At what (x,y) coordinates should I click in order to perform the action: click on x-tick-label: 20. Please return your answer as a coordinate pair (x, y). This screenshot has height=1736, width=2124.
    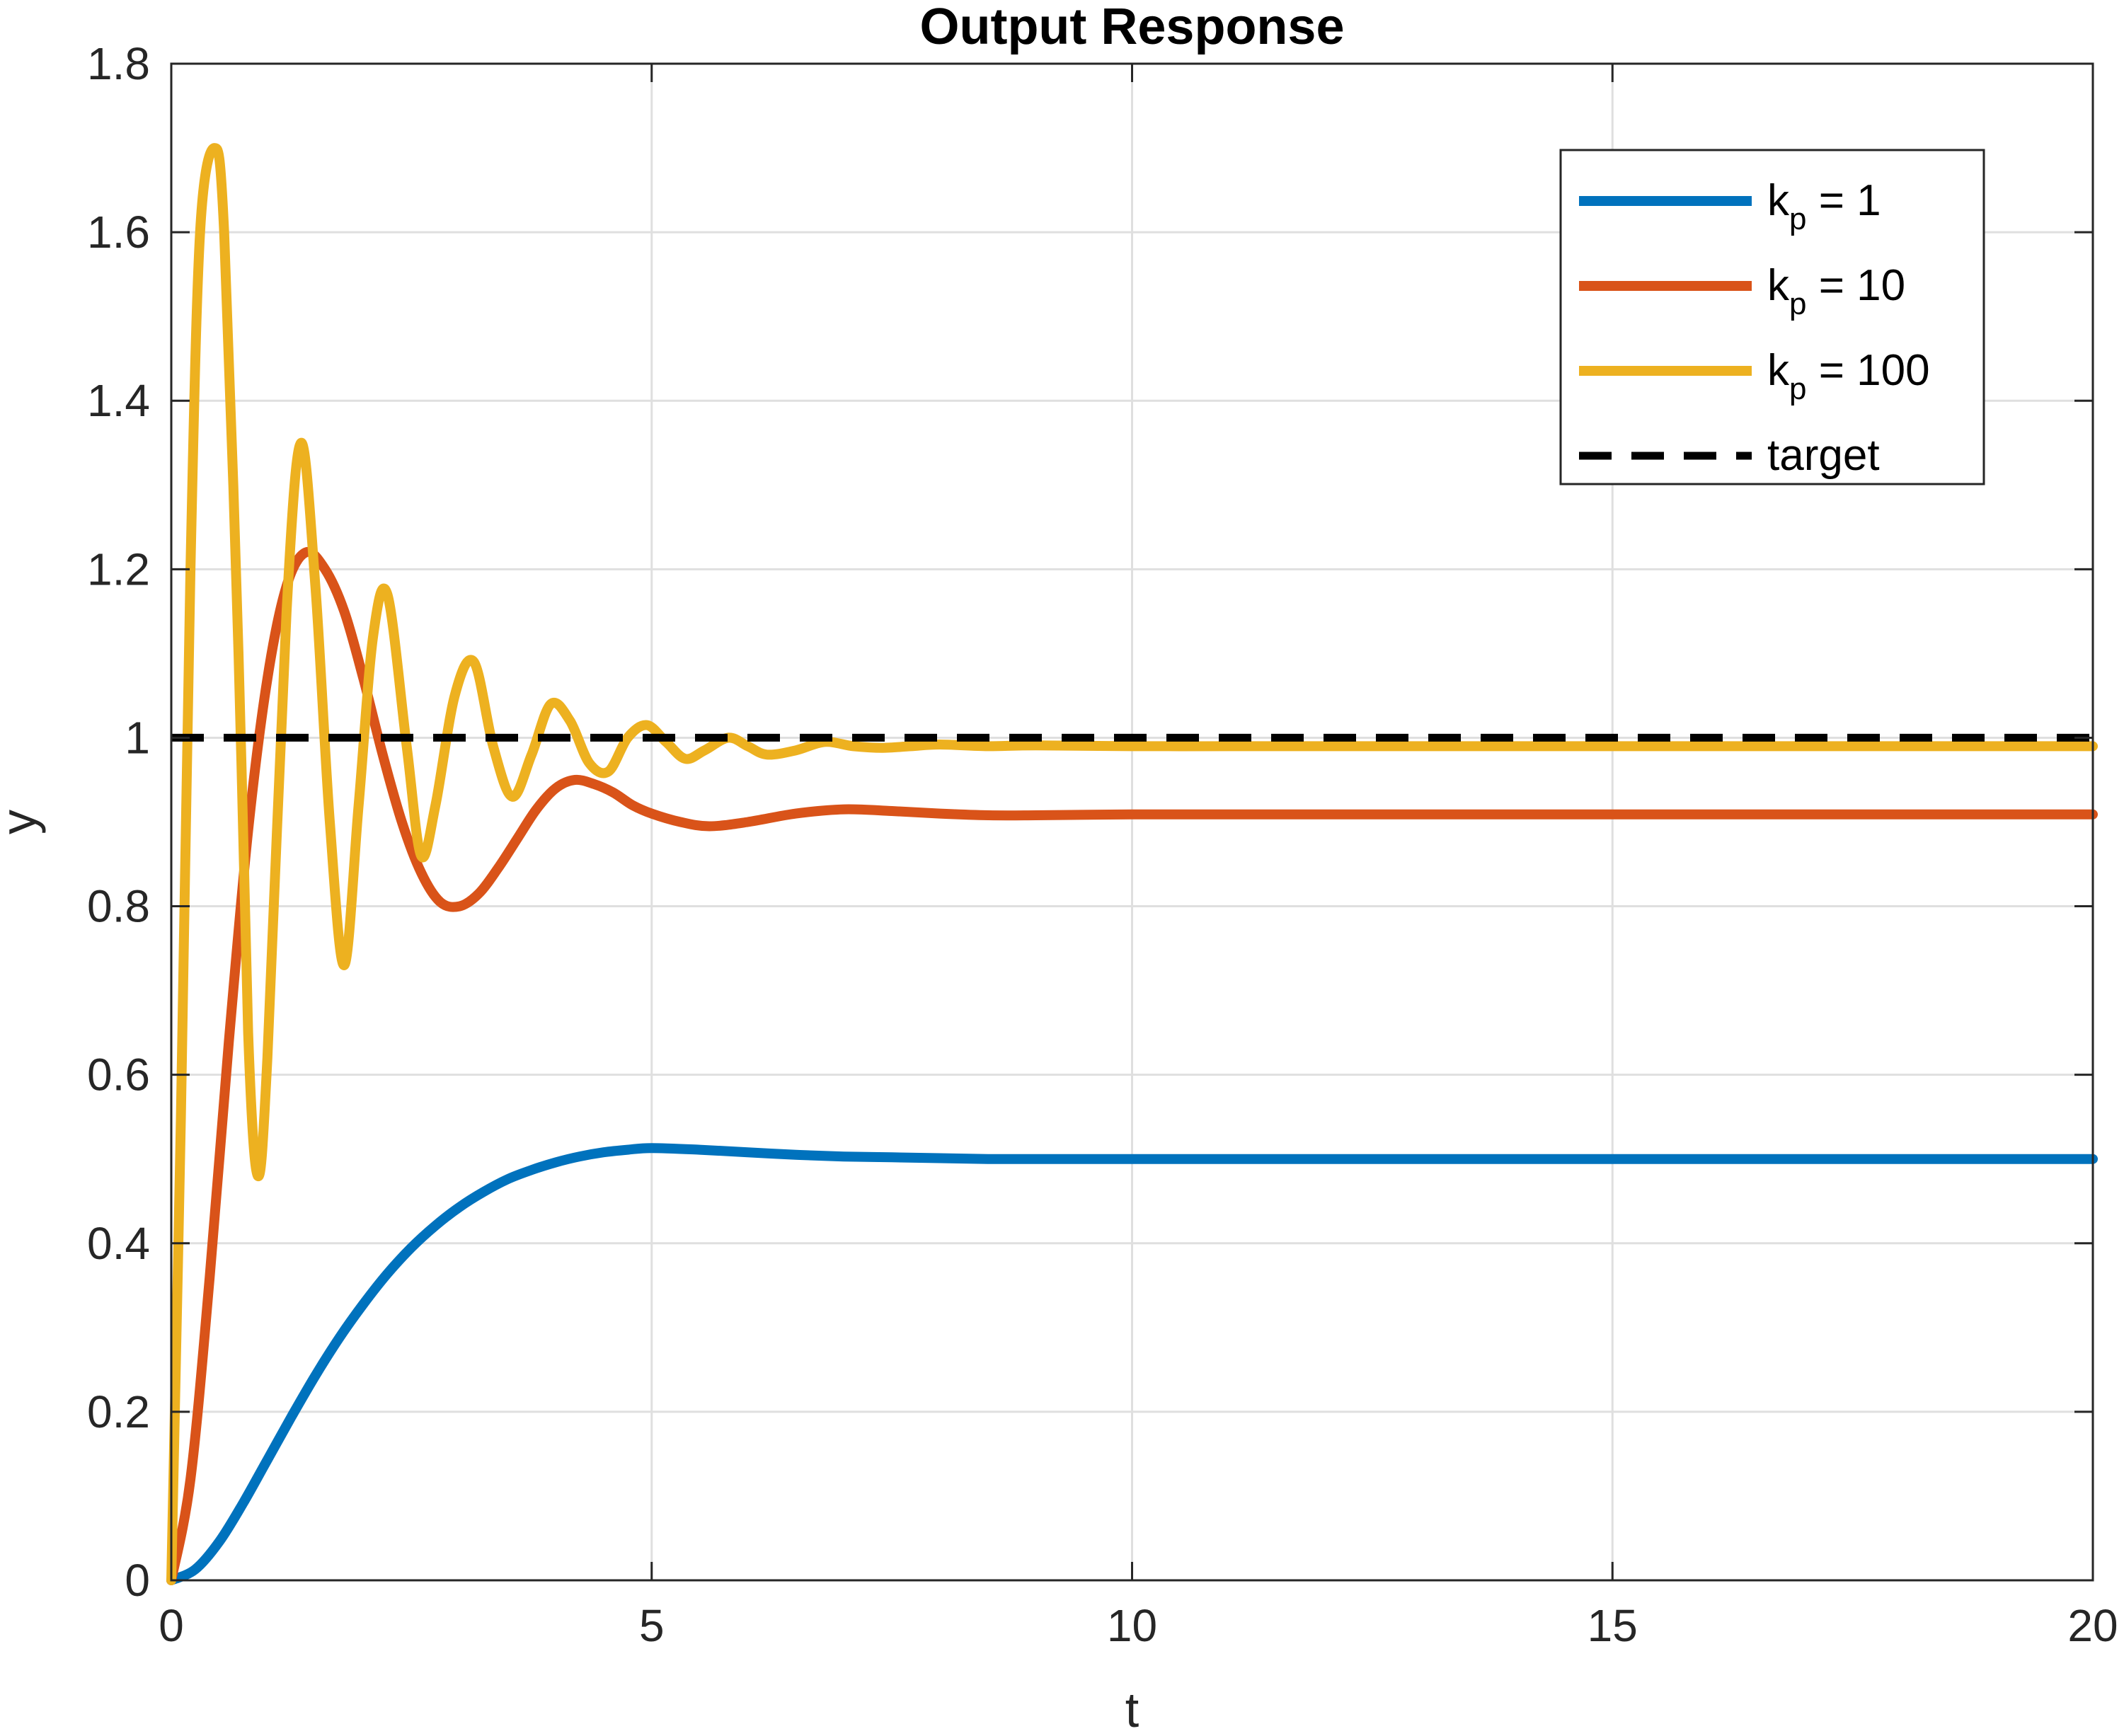
    Looking at the image, I should click on (2092, 1625).